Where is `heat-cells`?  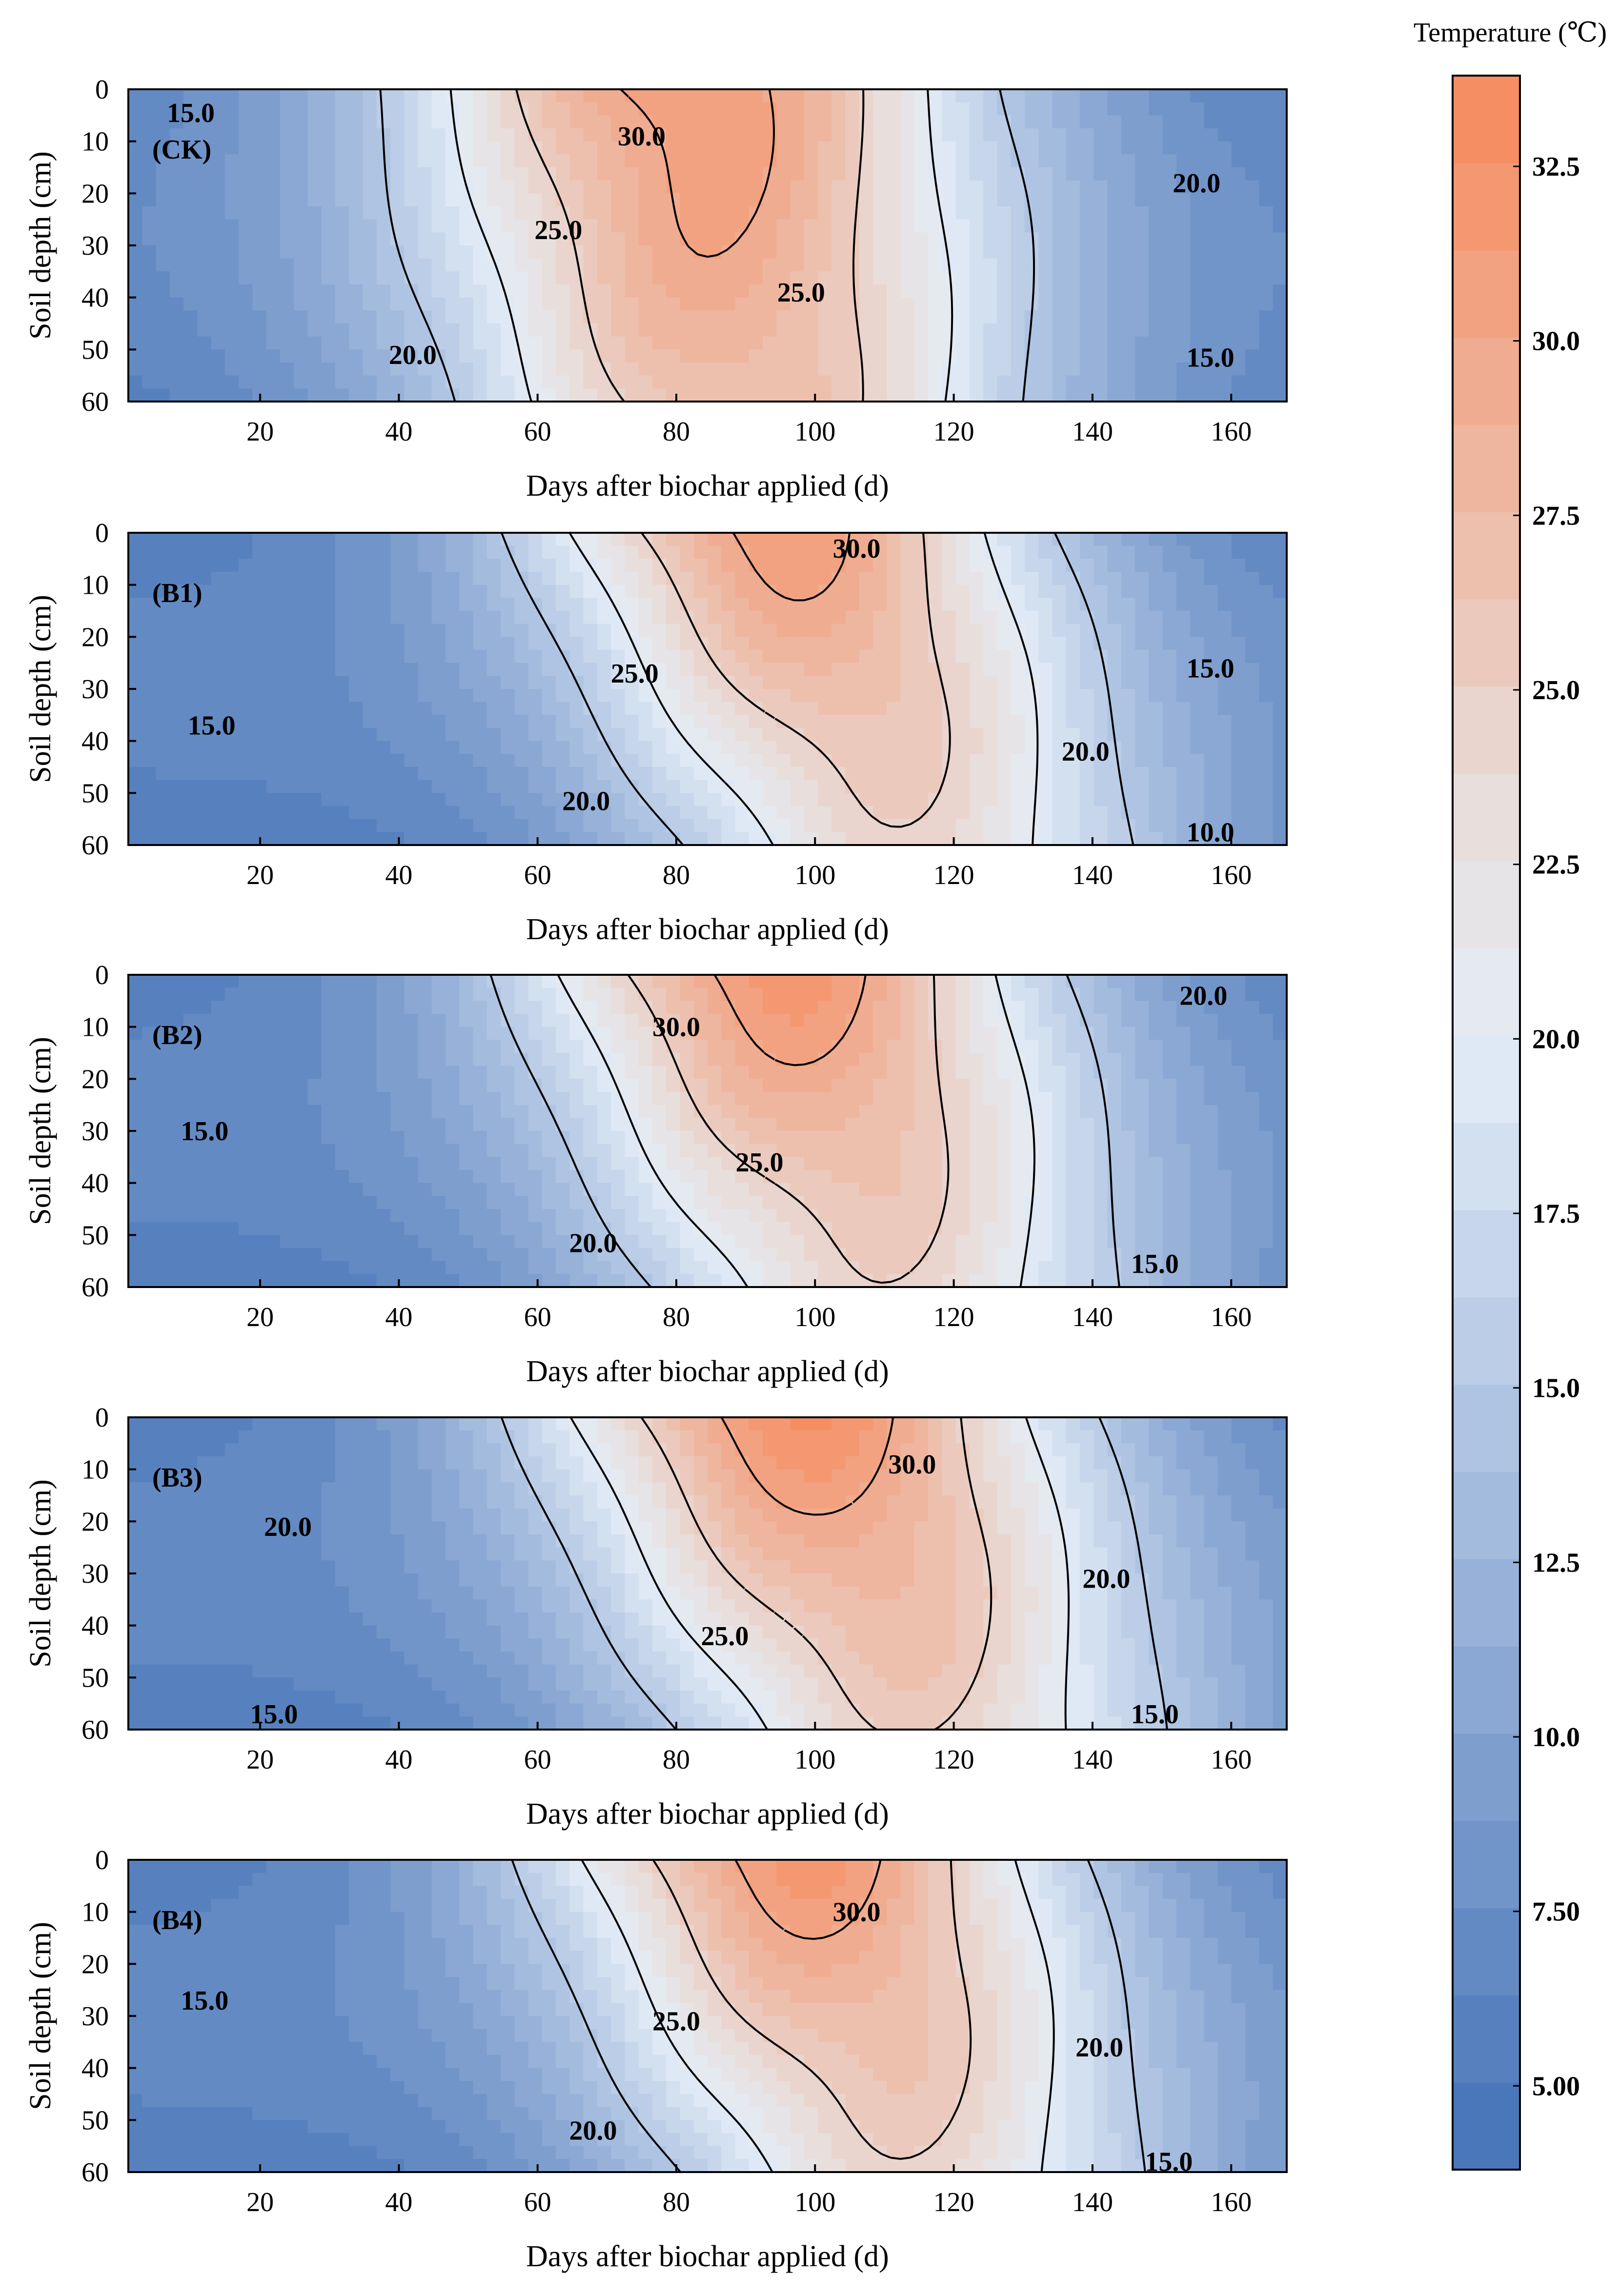
heat-cells is located at coordinates (707, 1132).